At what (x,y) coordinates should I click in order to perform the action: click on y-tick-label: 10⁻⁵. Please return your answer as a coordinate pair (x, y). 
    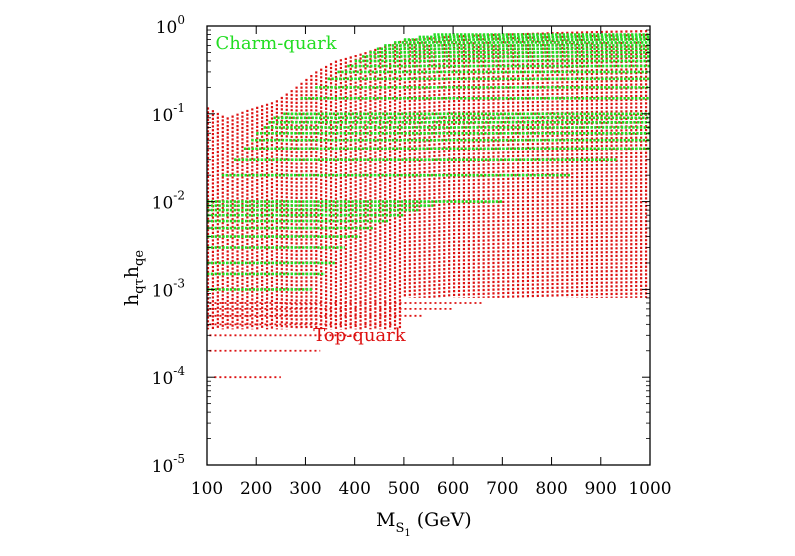
    Looking at the image, I should click on (168, 464).